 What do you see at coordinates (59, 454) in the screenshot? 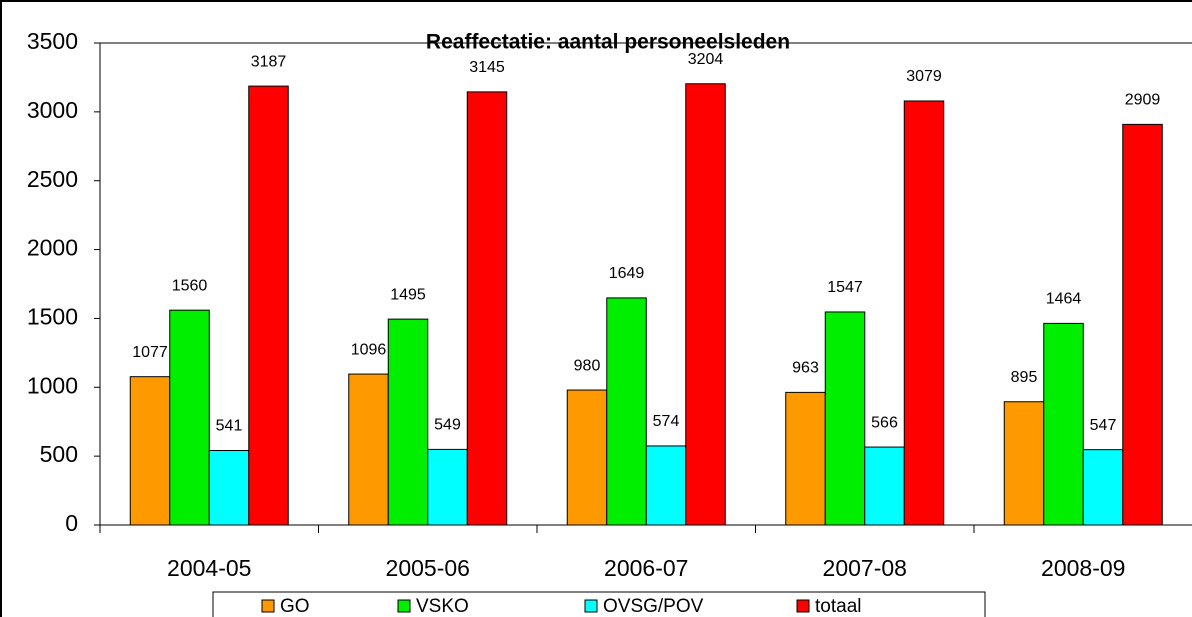
I see `y-tick-label: 500` at bounding box center [59, 454].